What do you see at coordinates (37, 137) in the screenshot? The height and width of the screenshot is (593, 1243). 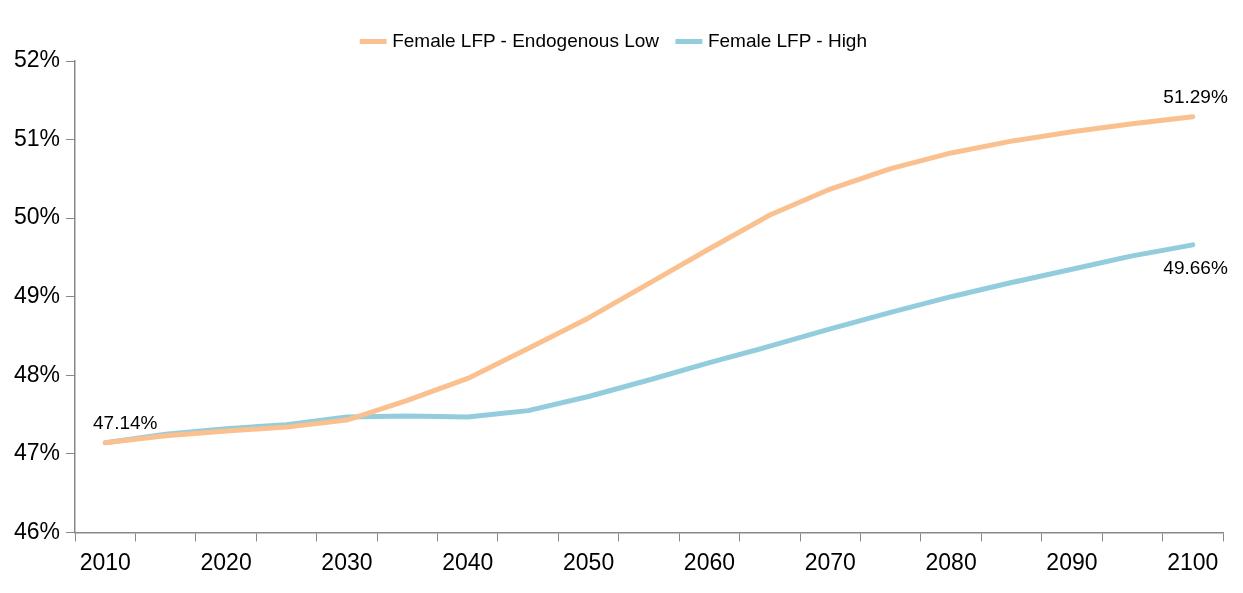 I see `y-tick-label: 51%` at bounding box center [37, 137].